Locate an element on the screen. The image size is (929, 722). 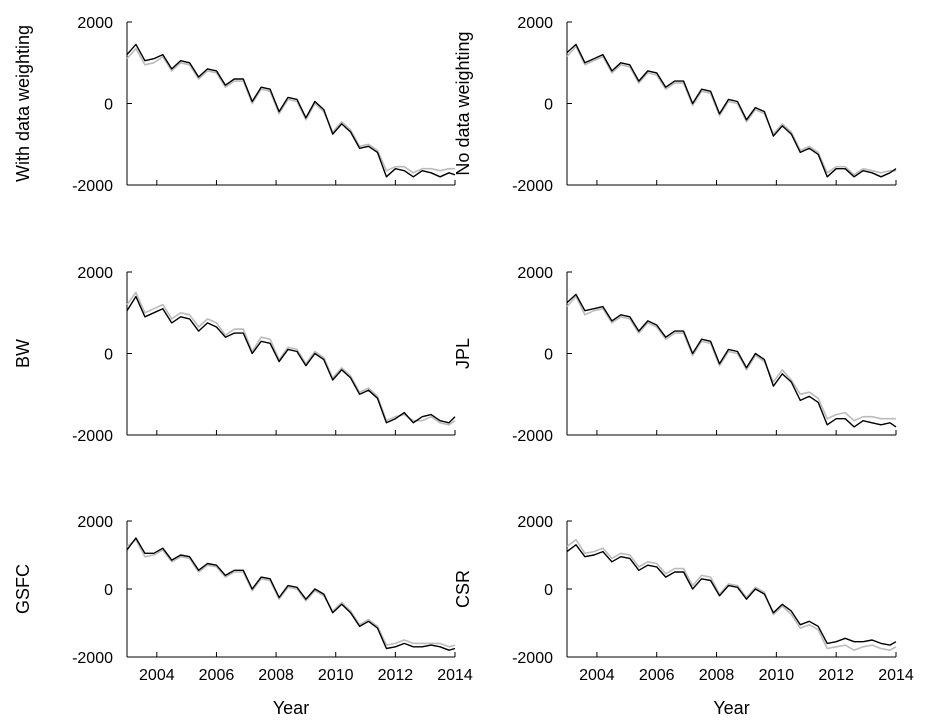
chart-panel-1: 2000 0 -2000 With data weighting is located at coordinates (234, 105).